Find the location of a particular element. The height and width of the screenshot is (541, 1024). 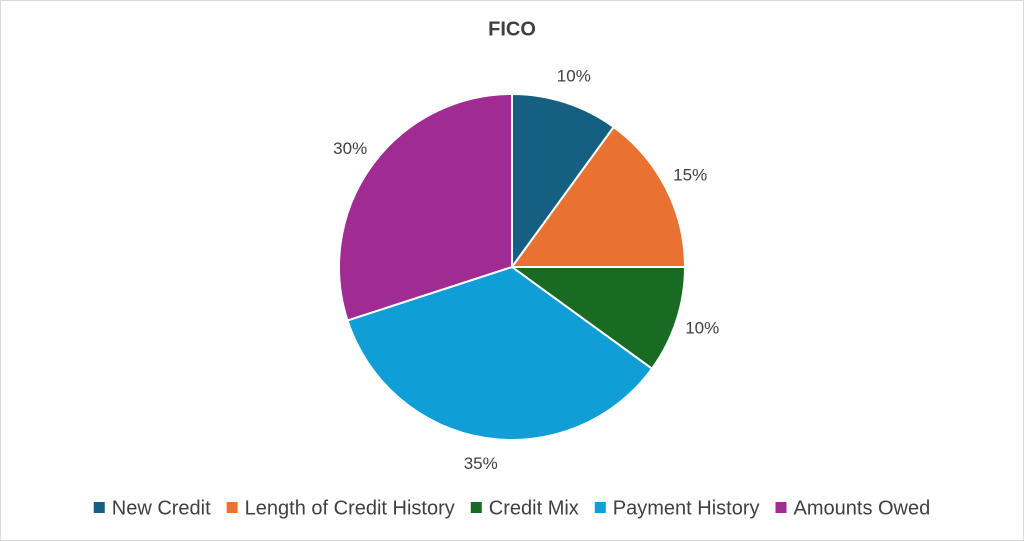

legend-label: New Credit is located at coordinates (161, 508).